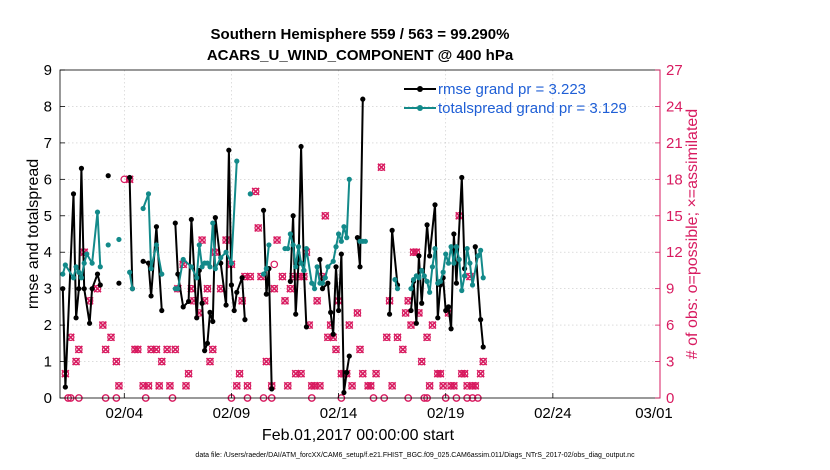 This screenshot has width=830, height=470. Describe the element at coordinates (48, 289) in the screenshot. I see `y-tick-label-left: 3` at that location.